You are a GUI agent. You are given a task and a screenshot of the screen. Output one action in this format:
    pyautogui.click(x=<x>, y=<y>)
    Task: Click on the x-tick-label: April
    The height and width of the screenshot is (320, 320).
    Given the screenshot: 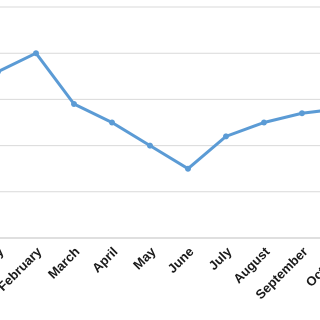 What is the action you would take?
    pyautogui.click(x=105, y=260)
    